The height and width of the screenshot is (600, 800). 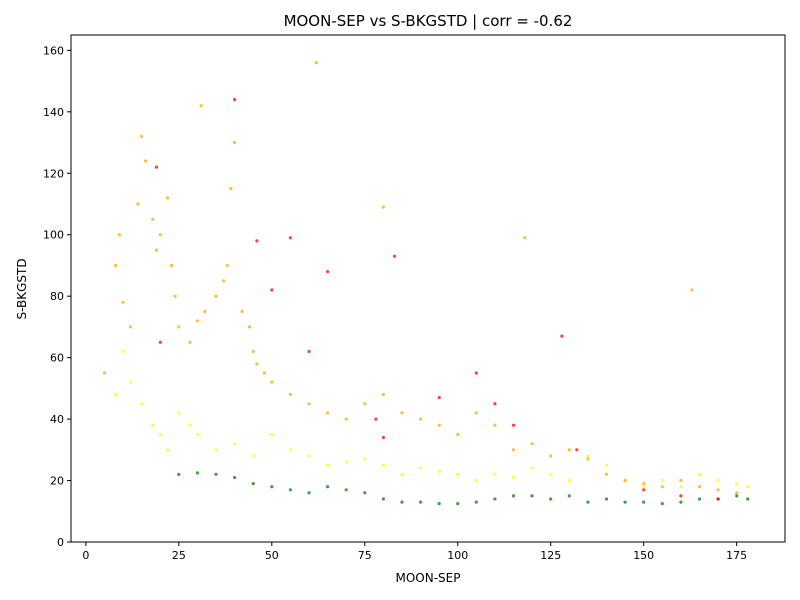 What do you see at coordinates (272, 555) in the screenshot?
I see `x-tick-label: 50` at bounding box center [272, 555].